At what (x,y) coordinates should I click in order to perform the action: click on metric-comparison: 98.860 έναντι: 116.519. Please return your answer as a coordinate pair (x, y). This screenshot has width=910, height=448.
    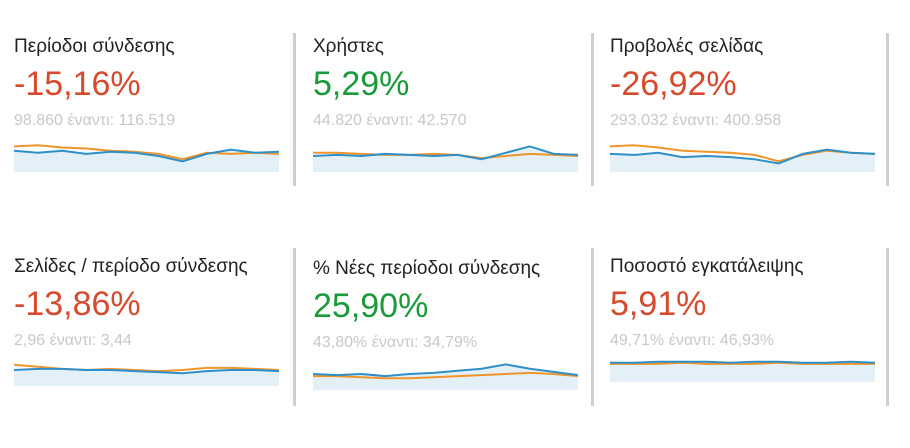
    Looking at the image, I should click on (95, 120).